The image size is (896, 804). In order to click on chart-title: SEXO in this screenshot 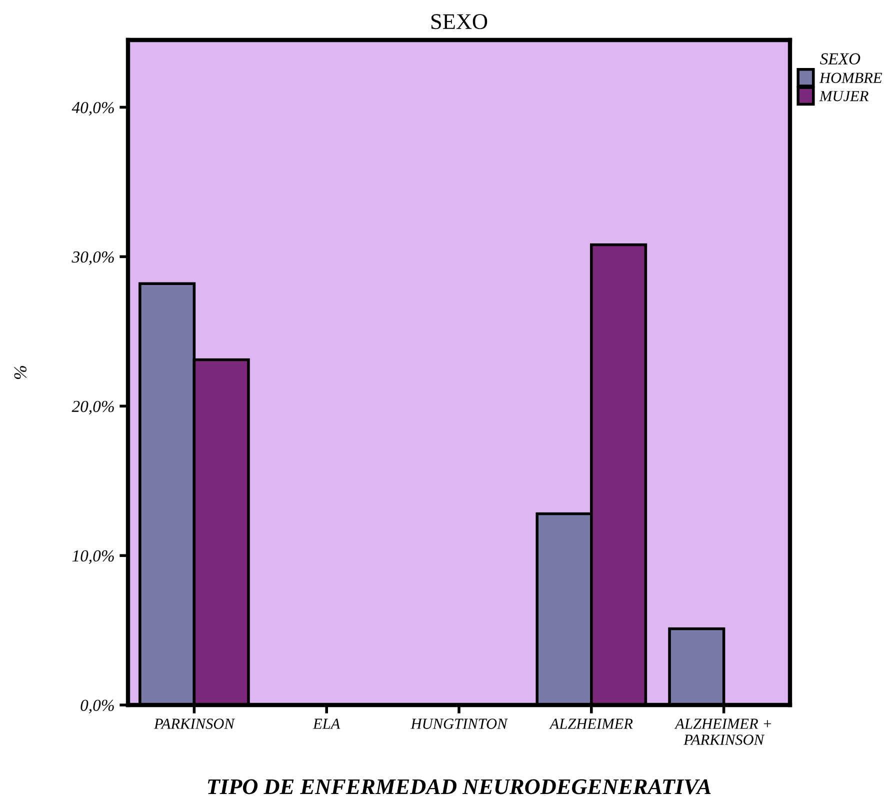, I will do `click(459, 22)`.